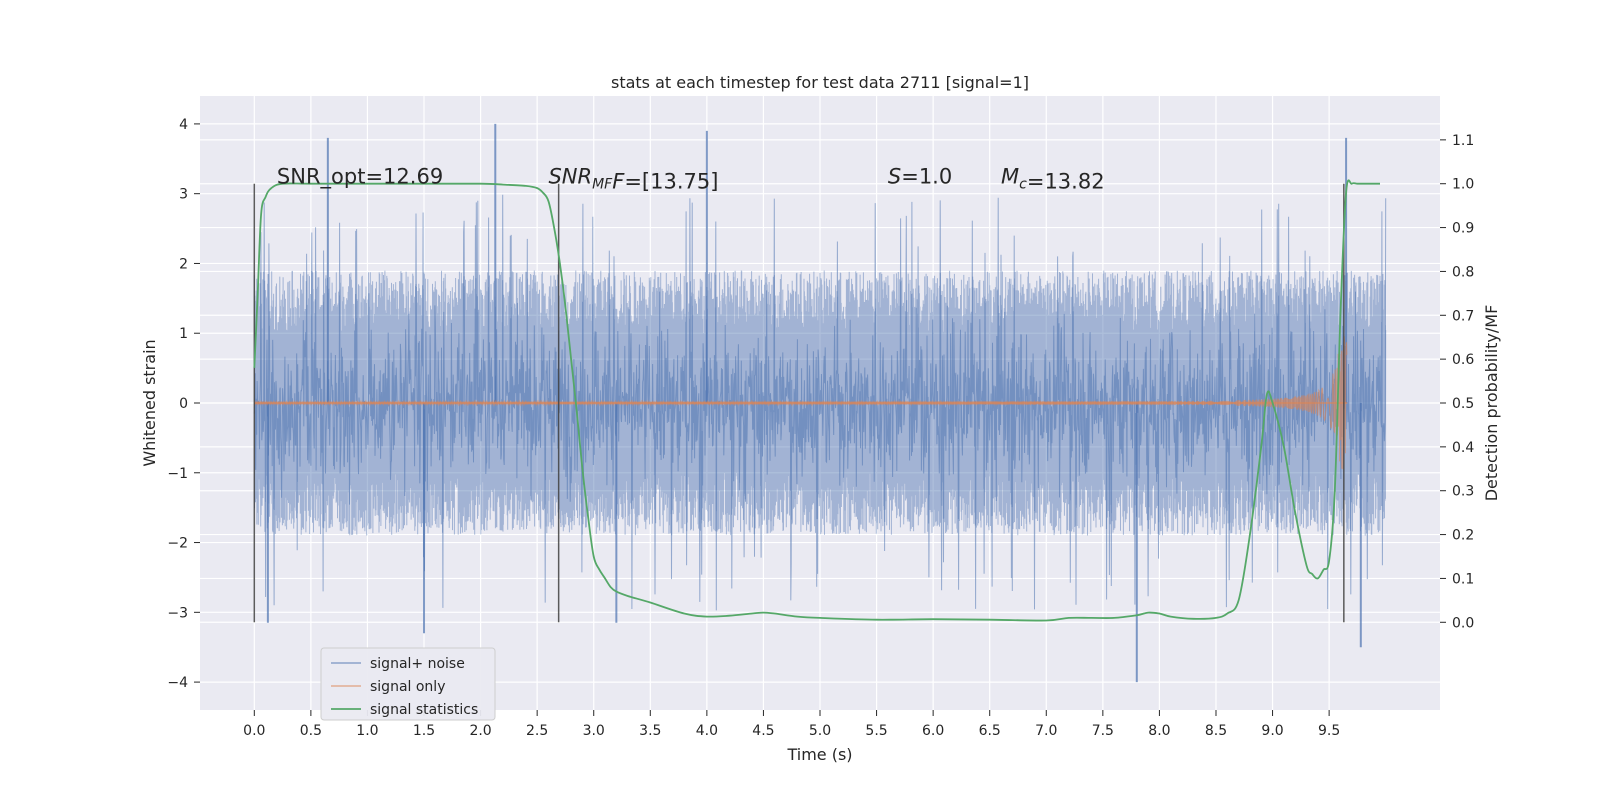  What do you see at coordinates (763, 731) in the screenshot?
I see `x-tick-label: 4.5` at bounding box center [763, 731].